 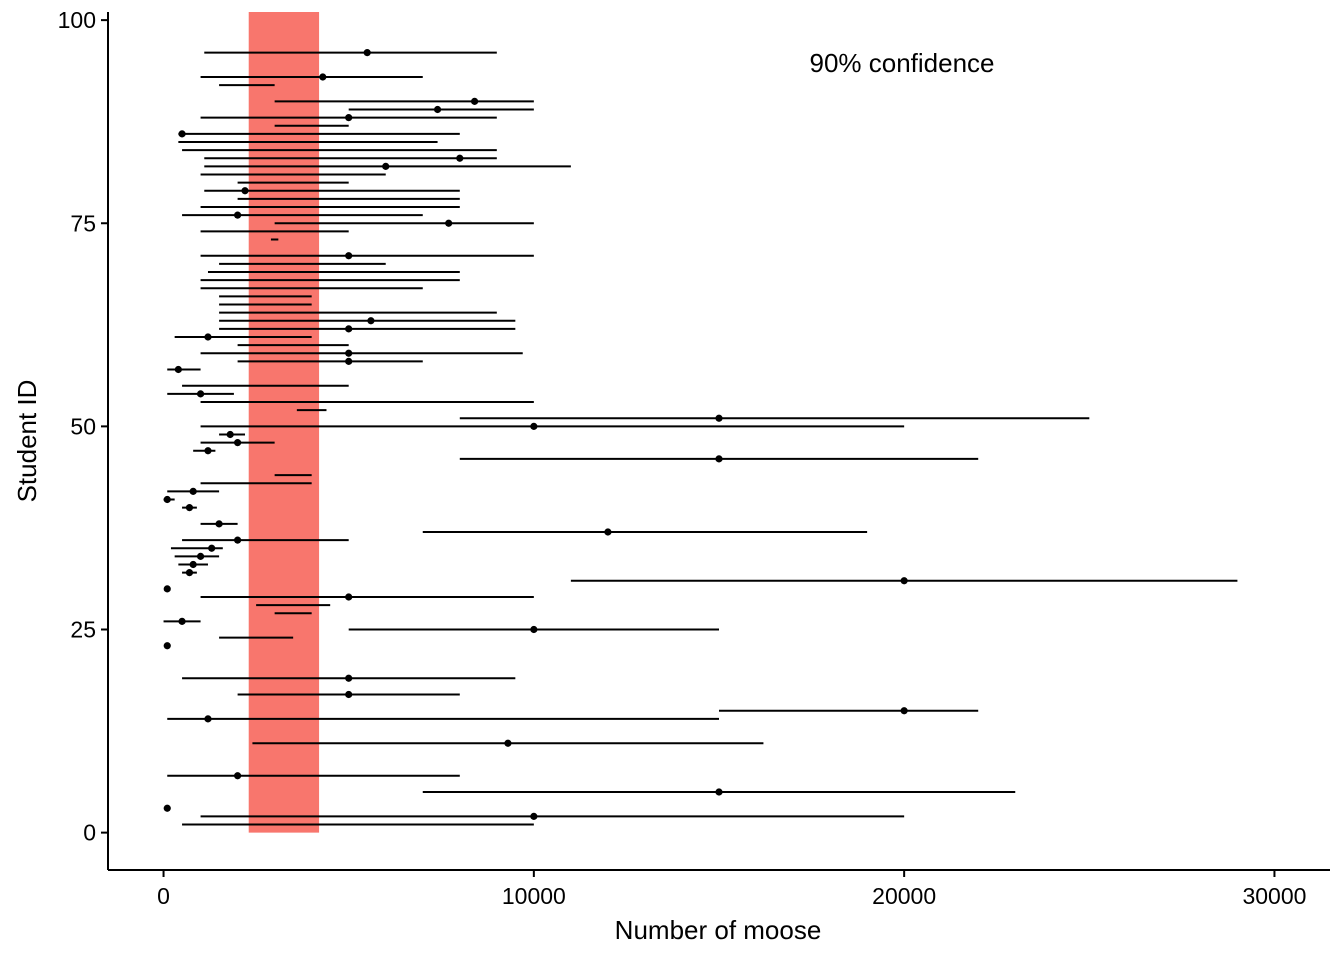 What do you see at coordinates (163, 896) in the screenshot?
I see `x-tick-label: 0` at bounding box center [163, 896].